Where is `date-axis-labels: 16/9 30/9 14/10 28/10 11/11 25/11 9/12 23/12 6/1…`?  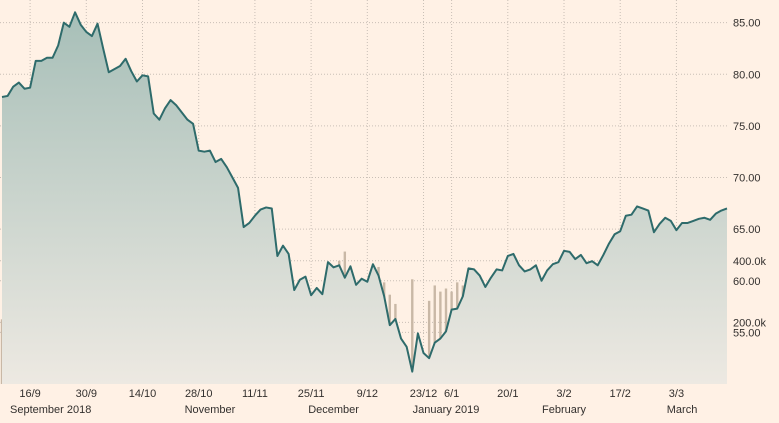
date-axis-labels: 16/9 30/9 14/10 28/10 11/11 25/11 9/12 23/12 6/1… is located at coordinates (351, 394).